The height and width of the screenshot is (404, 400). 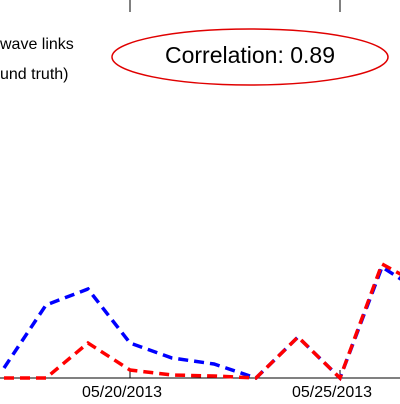 I want to click on annotation-ellipse, so click(x=250, y=57).